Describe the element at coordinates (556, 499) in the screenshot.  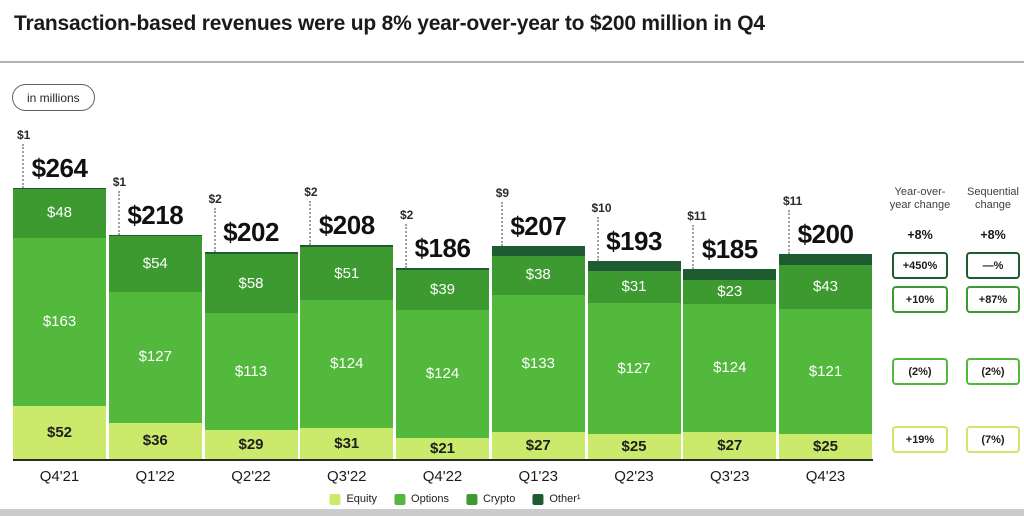
I see `legend-item-other: Other¹` at that location.